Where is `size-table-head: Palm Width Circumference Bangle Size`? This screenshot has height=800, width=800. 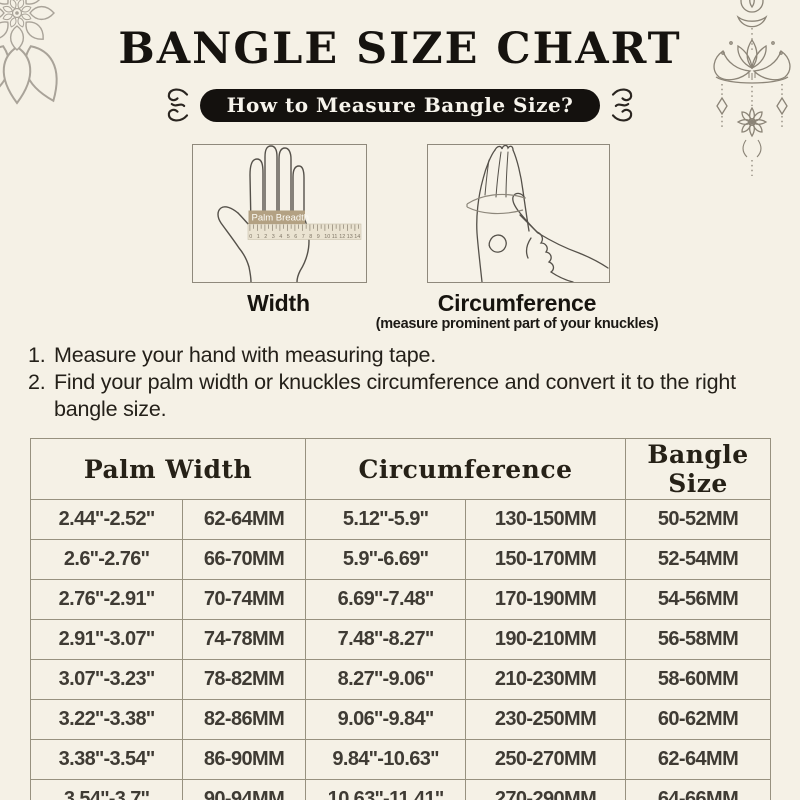 size-table-head: Palm Width Circumference Bangle Size is located at coordinates (400, 469).